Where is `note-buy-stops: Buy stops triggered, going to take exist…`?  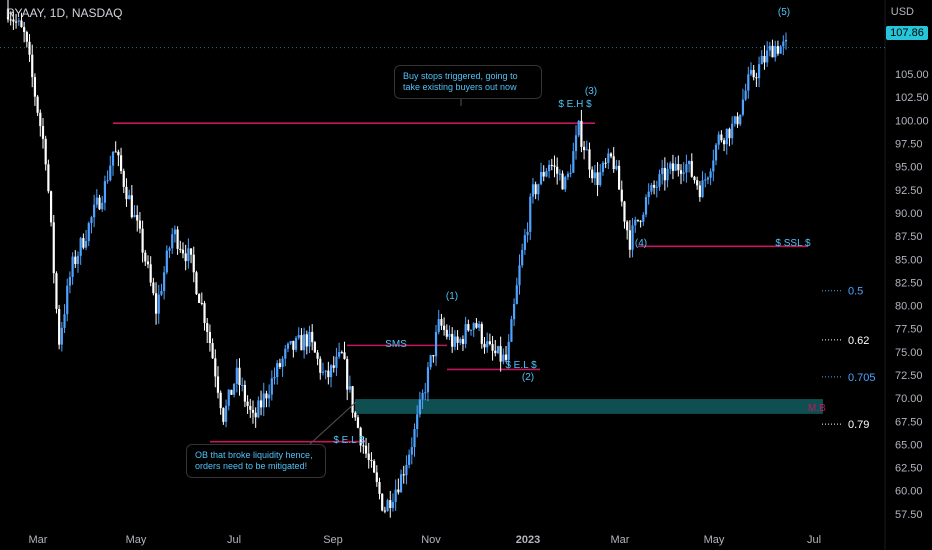
note-buy-stops: Buy stops triggered, going to take exist… is located at coordinates (468, 82).